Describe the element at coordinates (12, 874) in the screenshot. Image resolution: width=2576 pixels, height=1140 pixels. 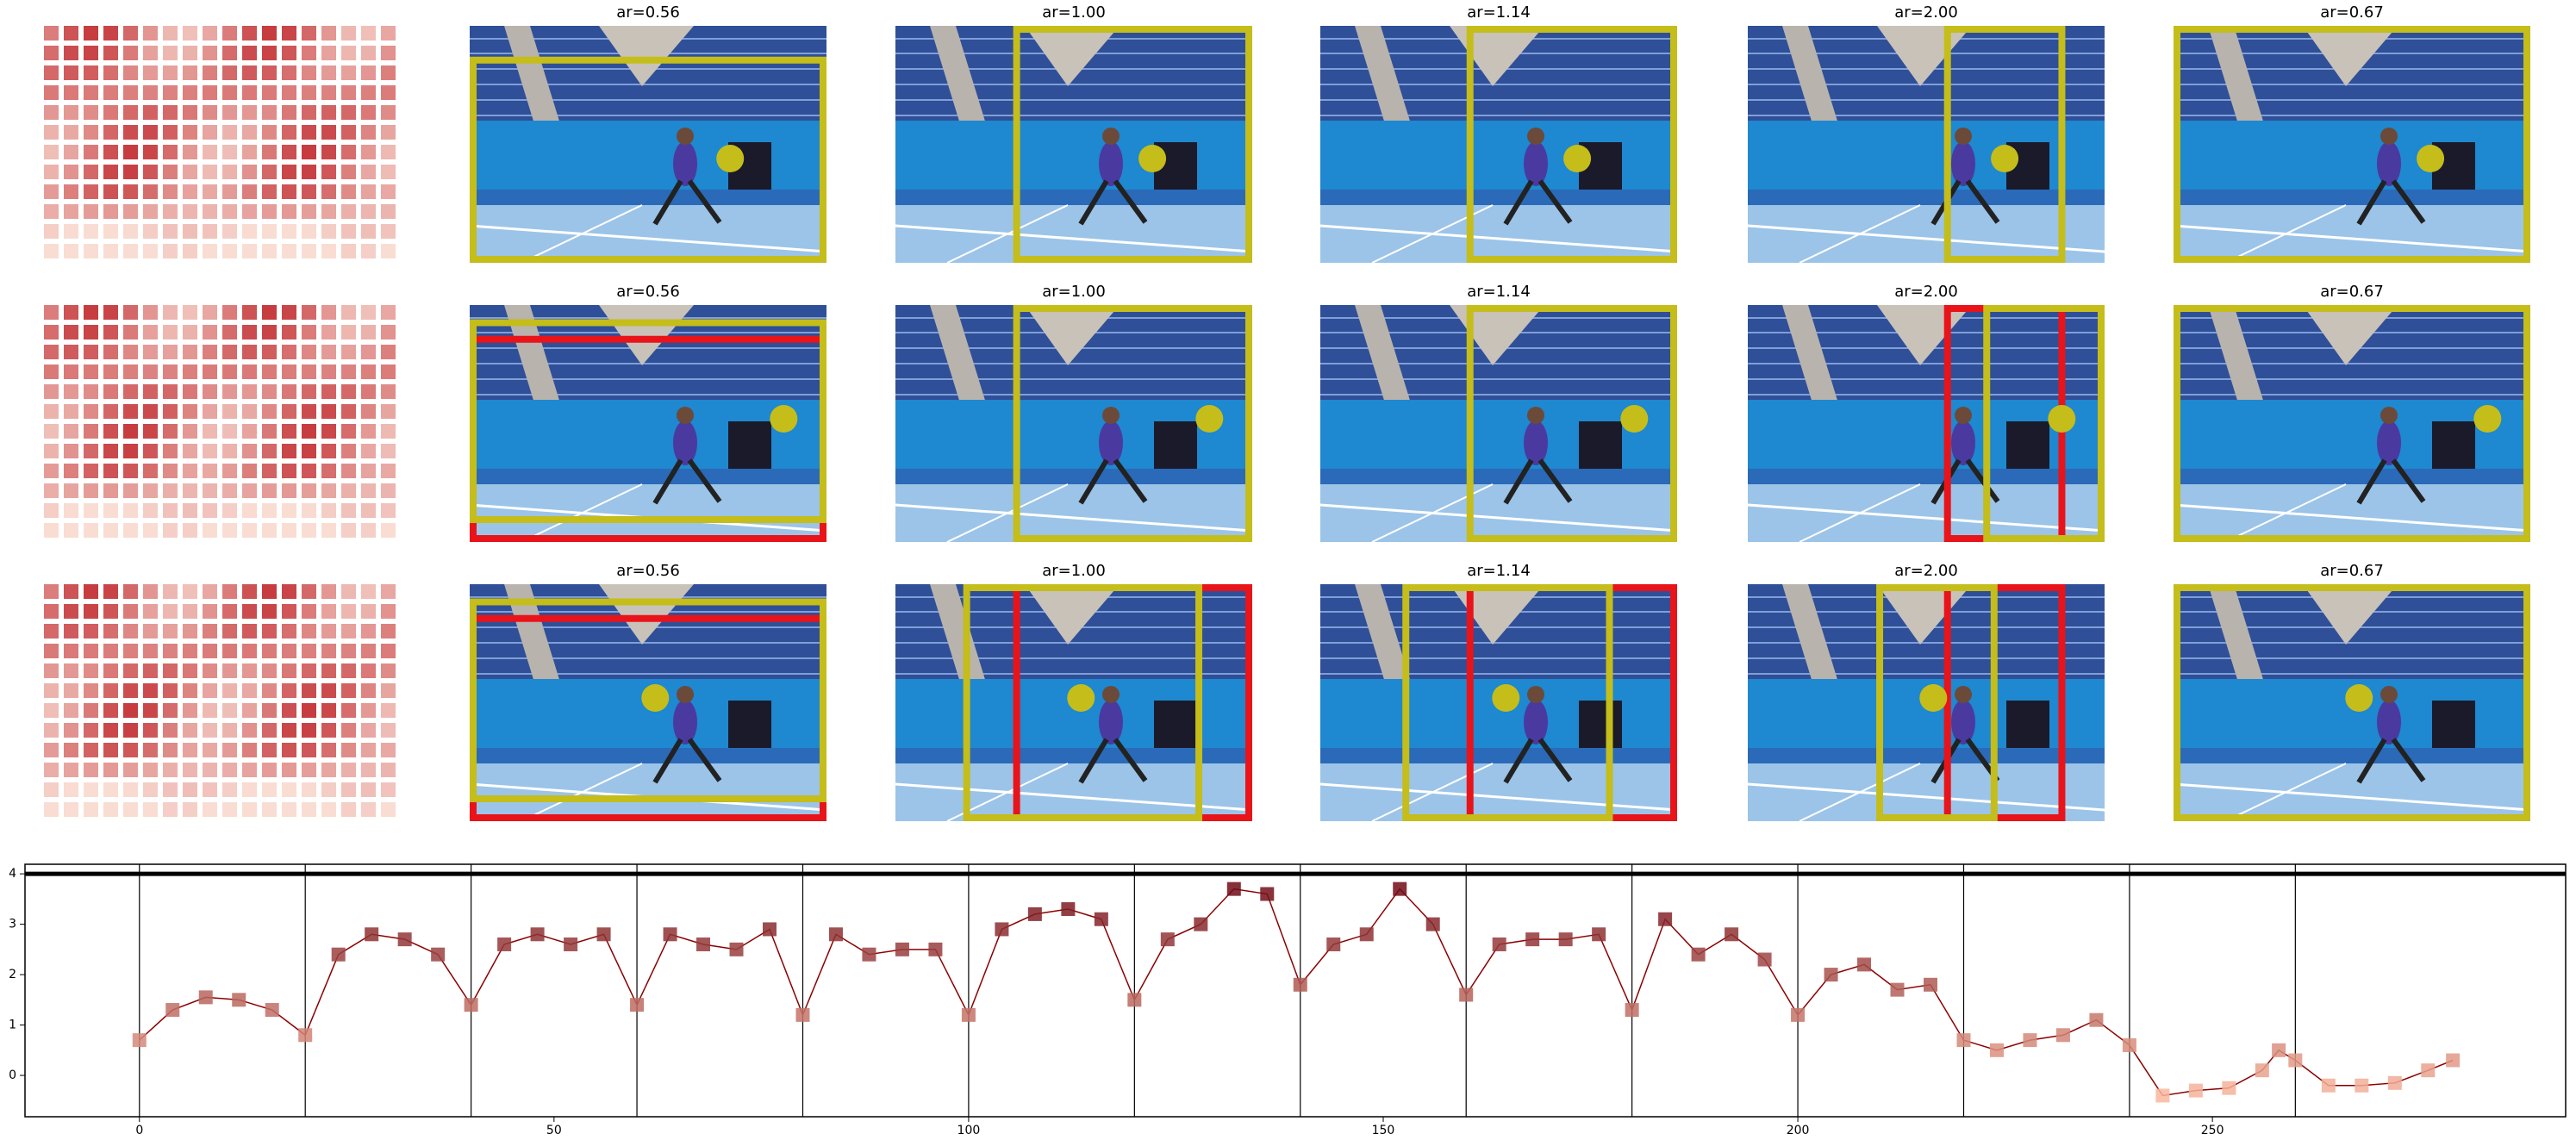
I see `y-tick-label: 4` at that location.